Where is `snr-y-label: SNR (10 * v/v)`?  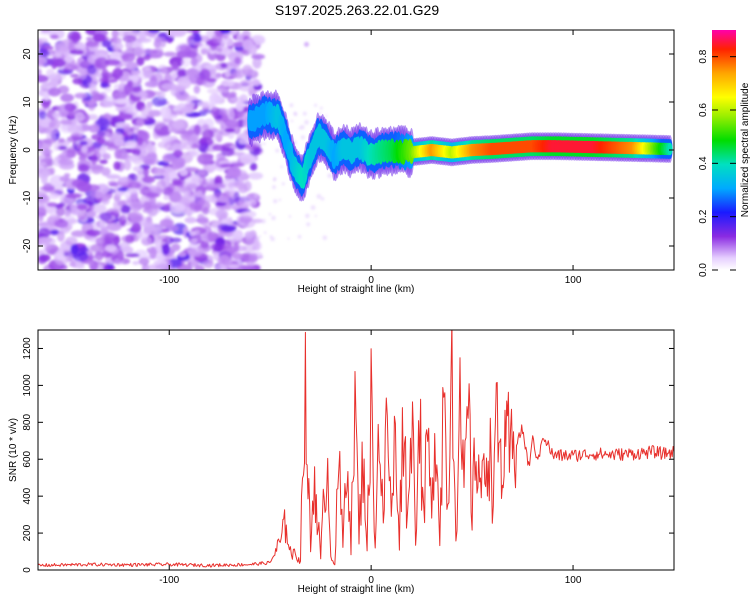 snr-y-label: SNR (10 * v/v) is located at coordinates (13, 450).